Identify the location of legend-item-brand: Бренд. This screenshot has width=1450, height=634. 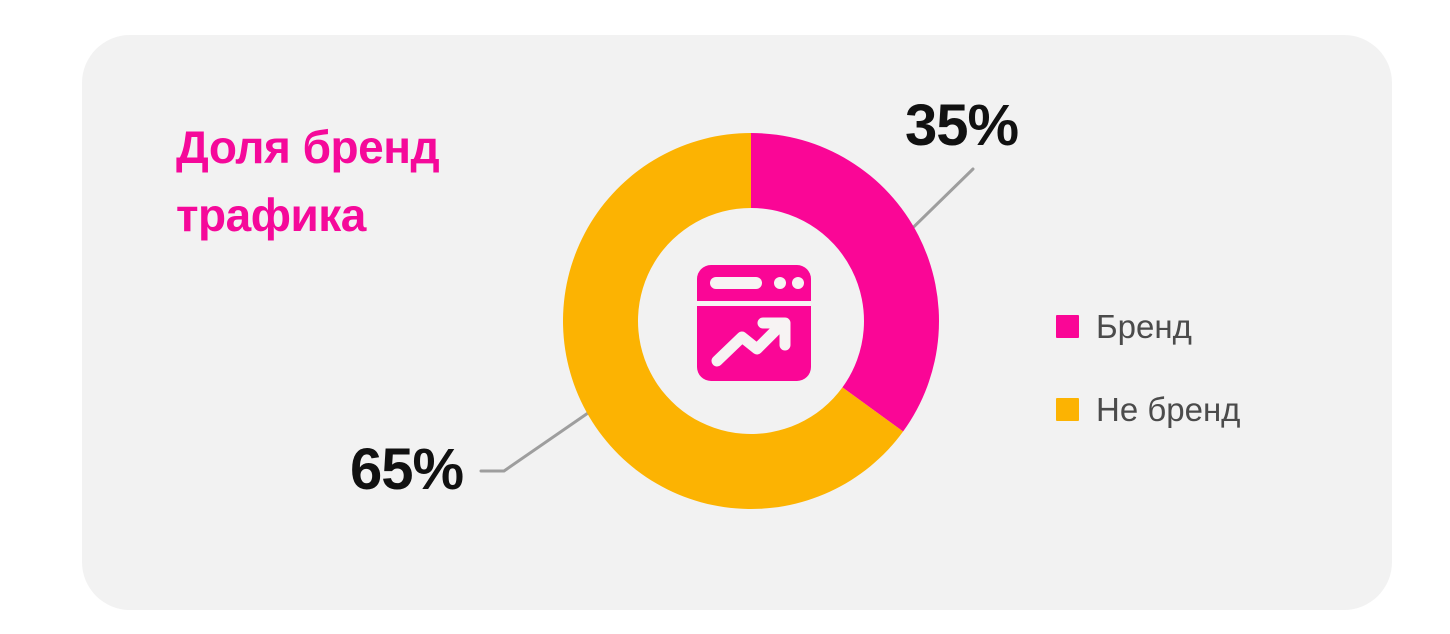
(1148, 326).